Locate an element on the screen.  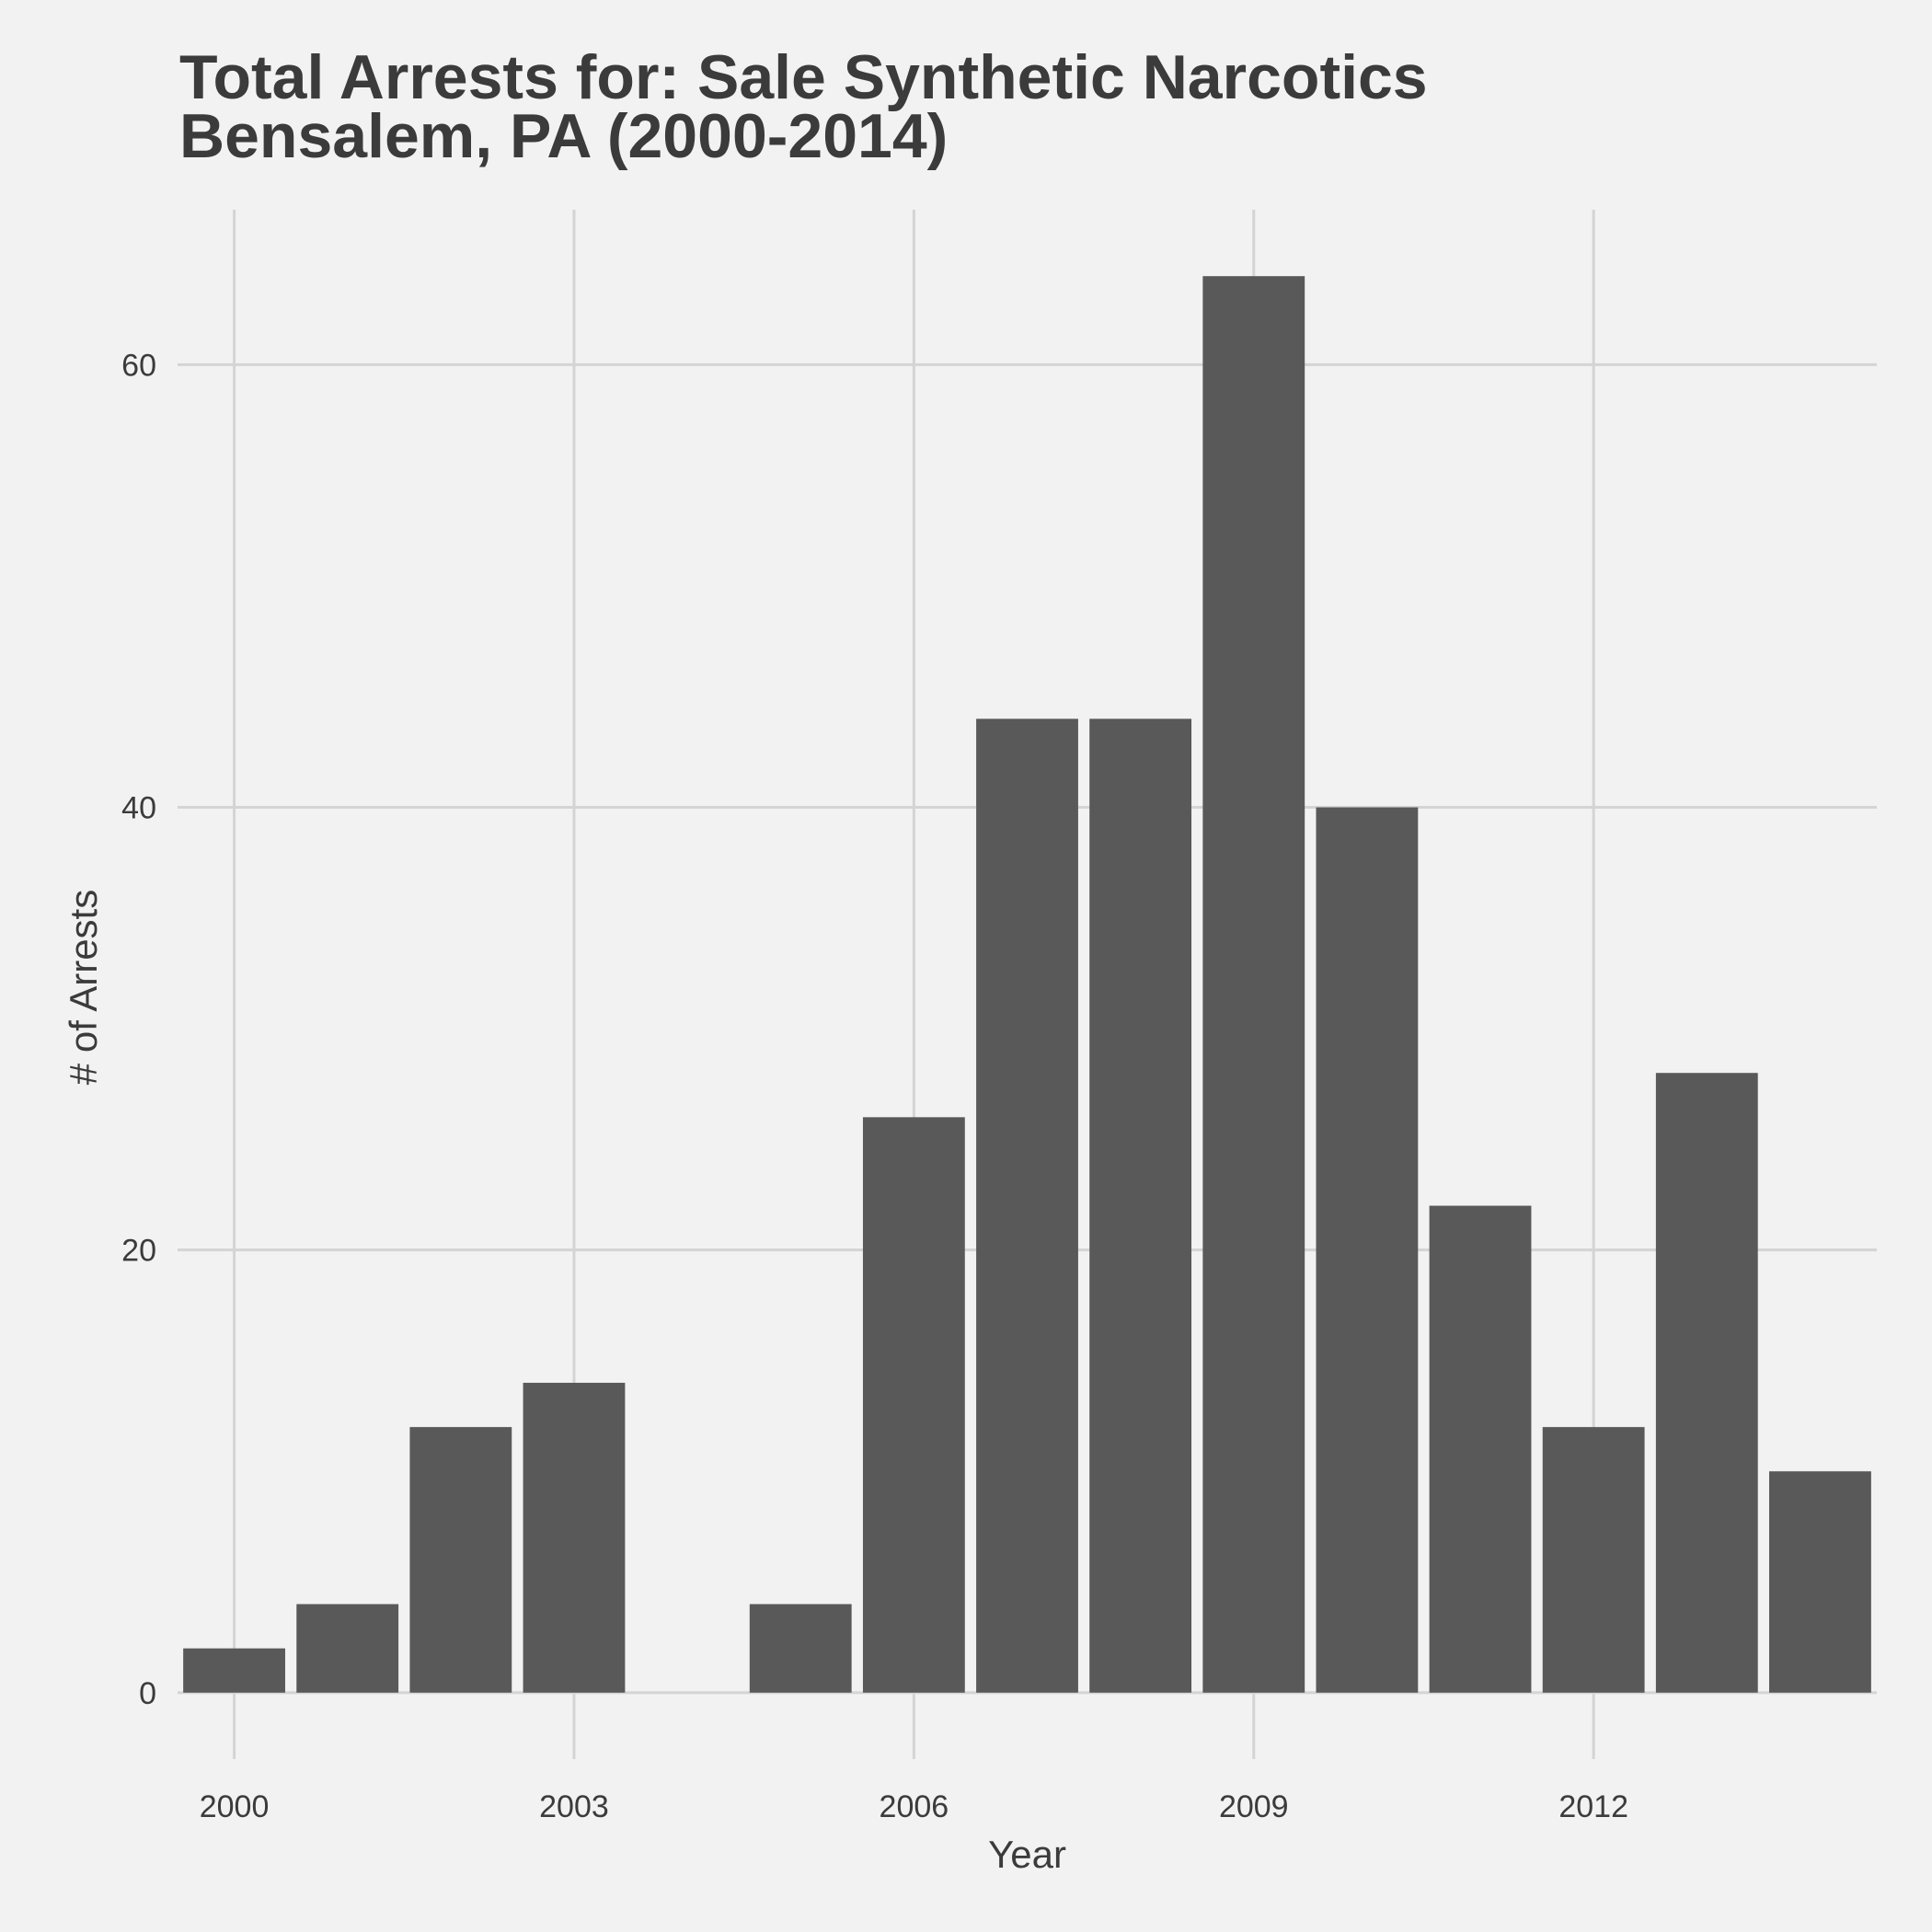
bar-2014 is located at coordinates (1820, 1582).